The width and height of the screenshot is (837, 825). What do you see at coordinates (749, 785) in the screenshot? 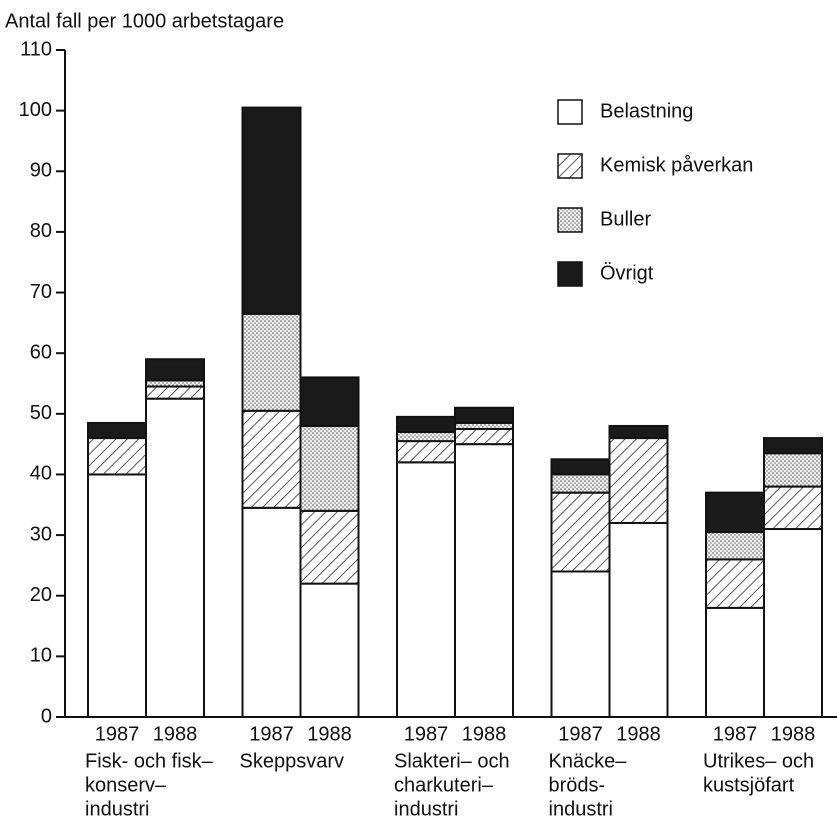
I see `group-label: kustsjöfart` at bounding box center [749, 785].